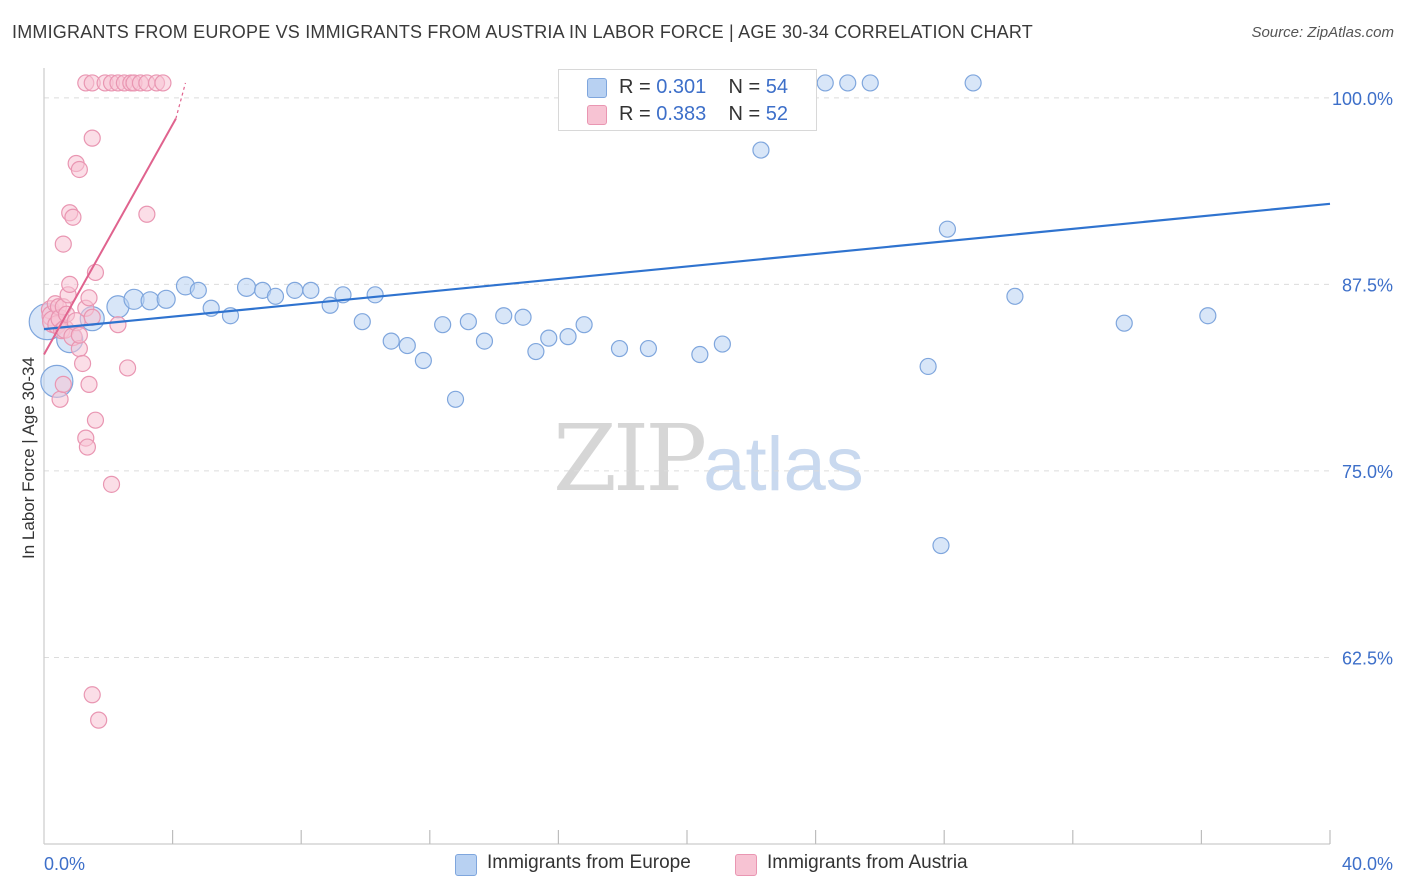 This screenshot has height=892, width=1406. What do you see at coordinates (1367, 472) in the screenshot?
I see `y-tick-label: 75.0%` at bounding box center [1367, 472].